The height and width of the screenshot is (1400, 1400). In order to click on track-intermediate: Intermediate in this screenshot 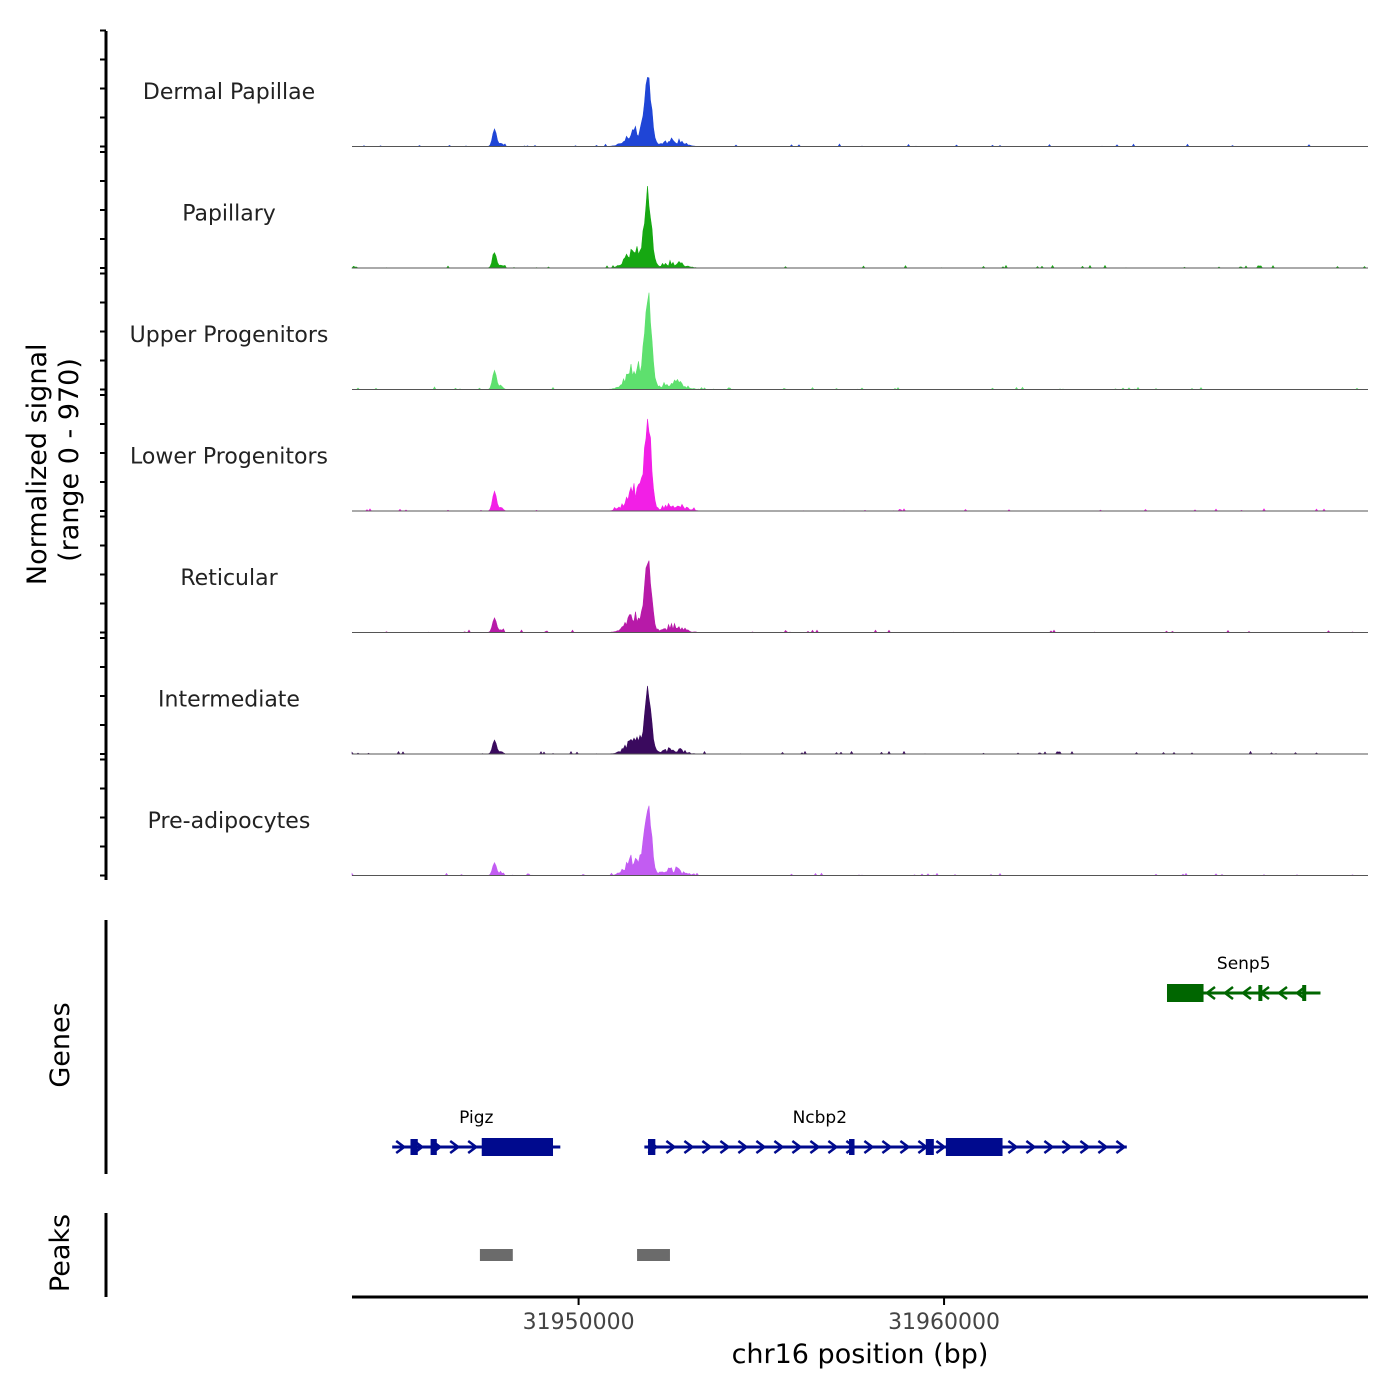, I will do `click(763, 720)`.